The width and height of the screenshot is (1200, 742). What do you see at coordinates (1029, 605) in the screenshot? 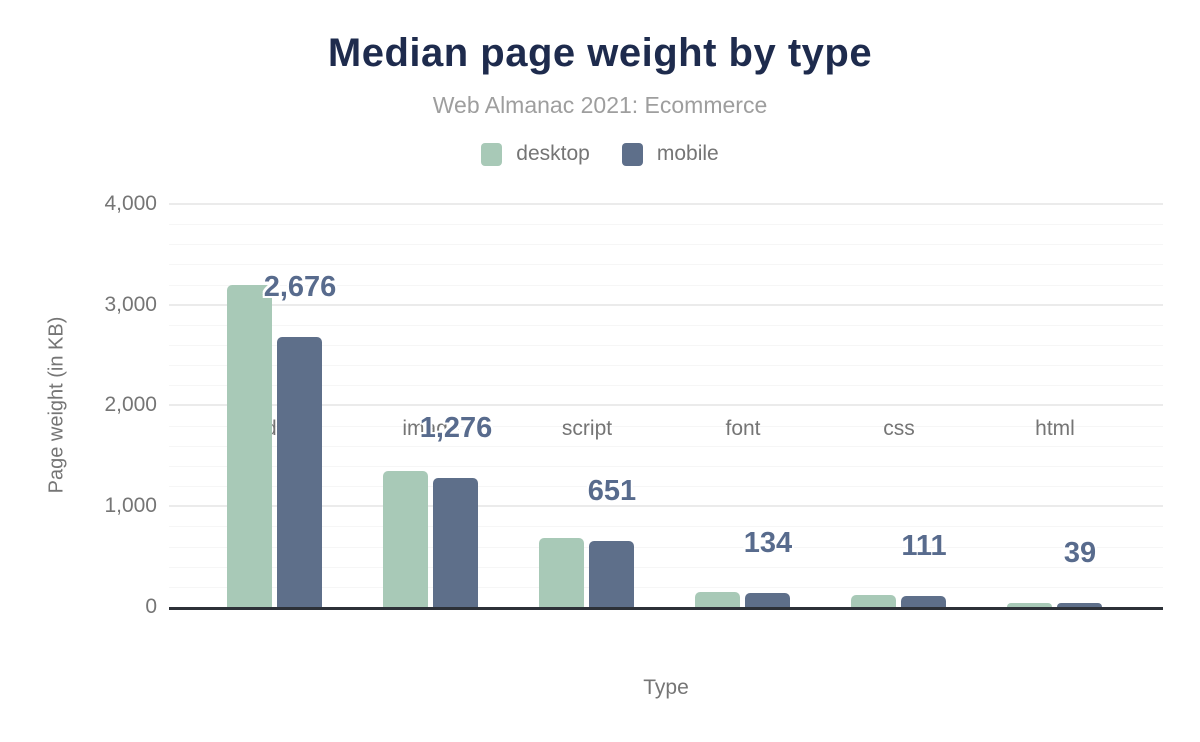
I see `bar-desktop-html` at bounding box center [1029, 605].